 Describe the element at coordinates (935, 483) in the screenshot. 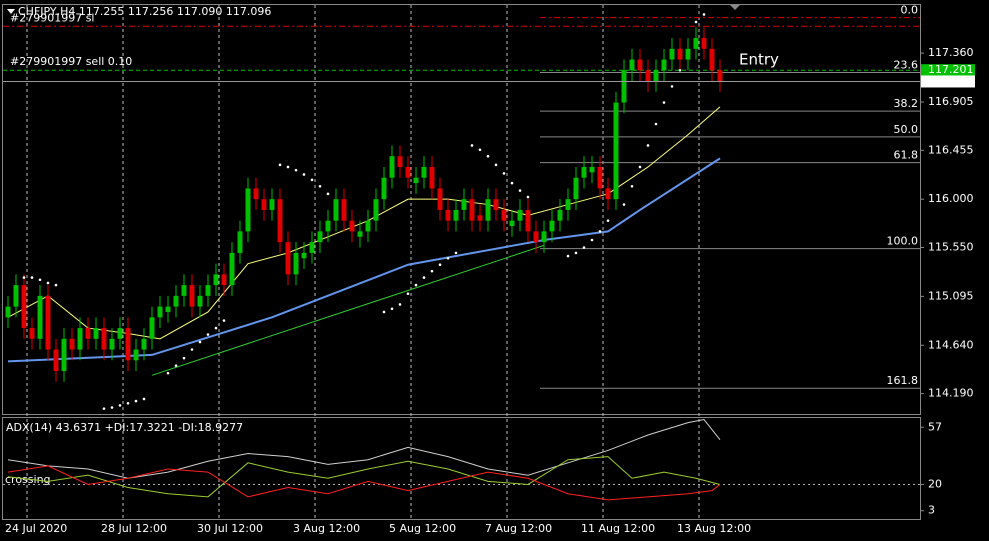

I see `y-tick-label: 20` at that location.